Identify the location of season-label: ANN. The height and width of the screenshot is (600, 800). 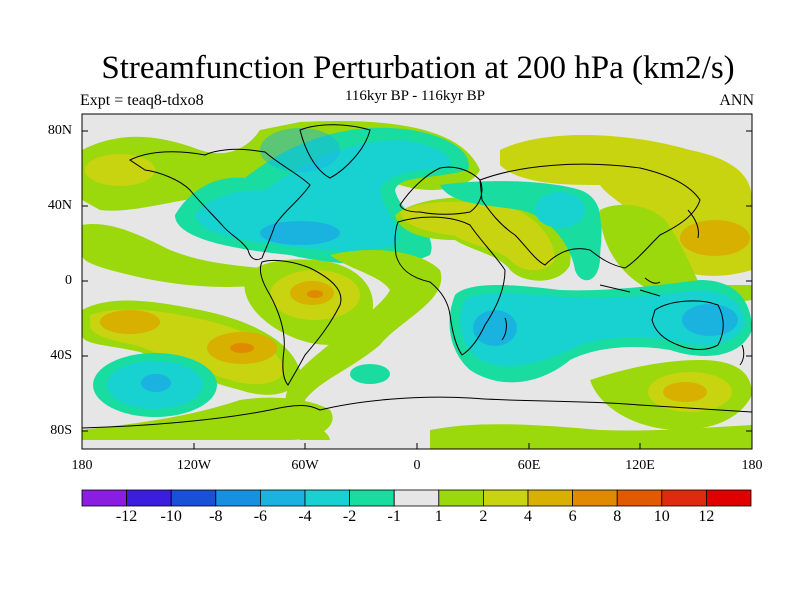
(736, 100).